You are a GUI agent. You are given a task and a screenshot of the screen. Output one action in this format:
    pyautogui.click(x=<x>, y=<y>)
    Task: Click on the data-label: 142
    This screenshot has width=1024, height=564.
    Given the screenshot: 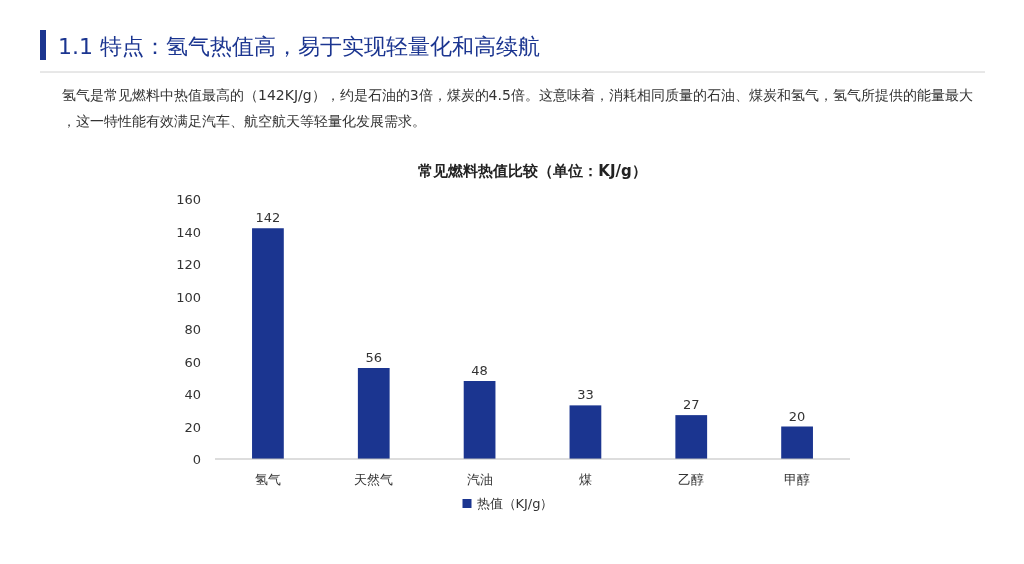 What is the action you would take?
    pyautogui.click(x=268, y=218)
    